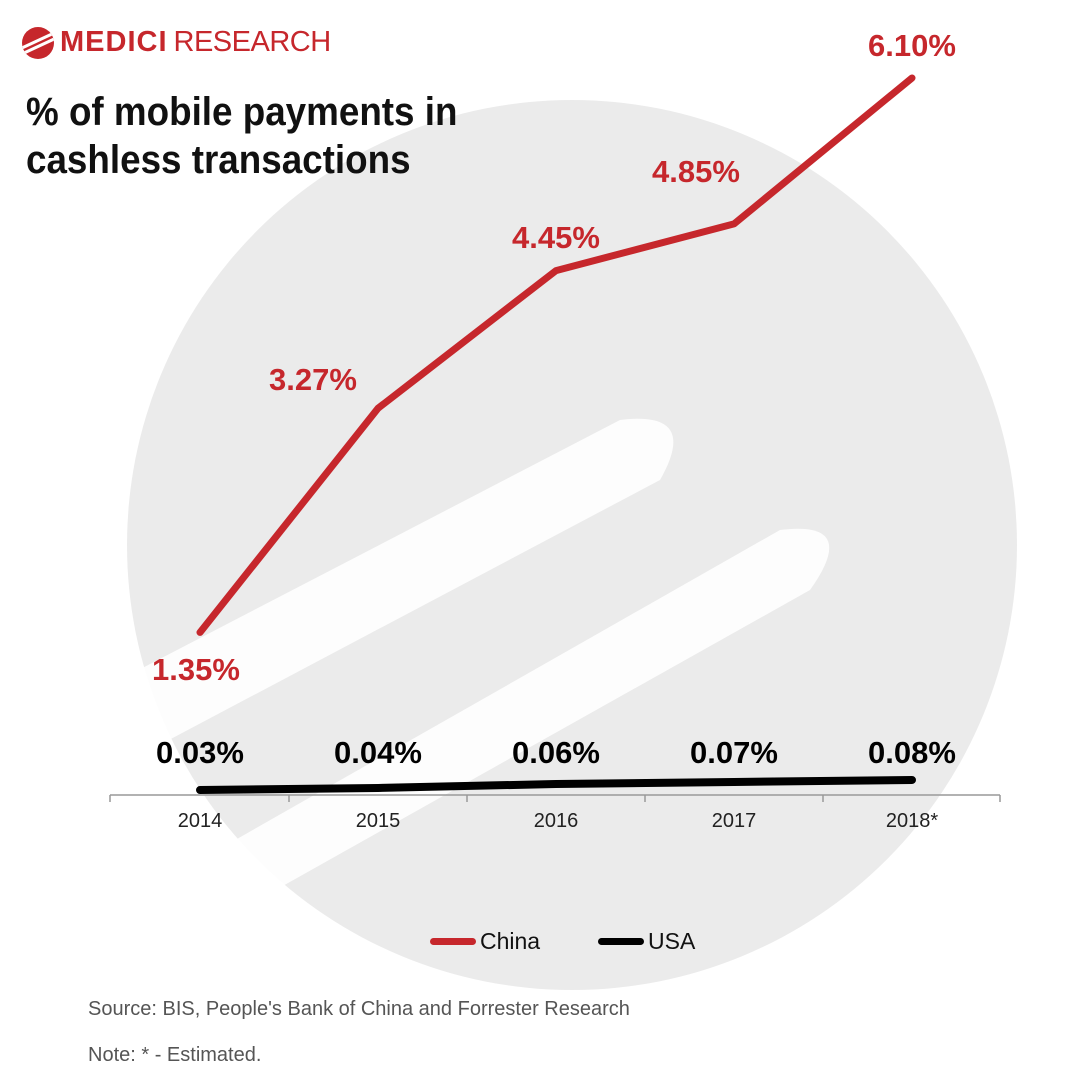 This screenshot has width=1081, height=1080. What do you see at coordinates (200, 821) in the screenshot?
I see `x-tick-label: 2014` at bounding box center [200, 821].